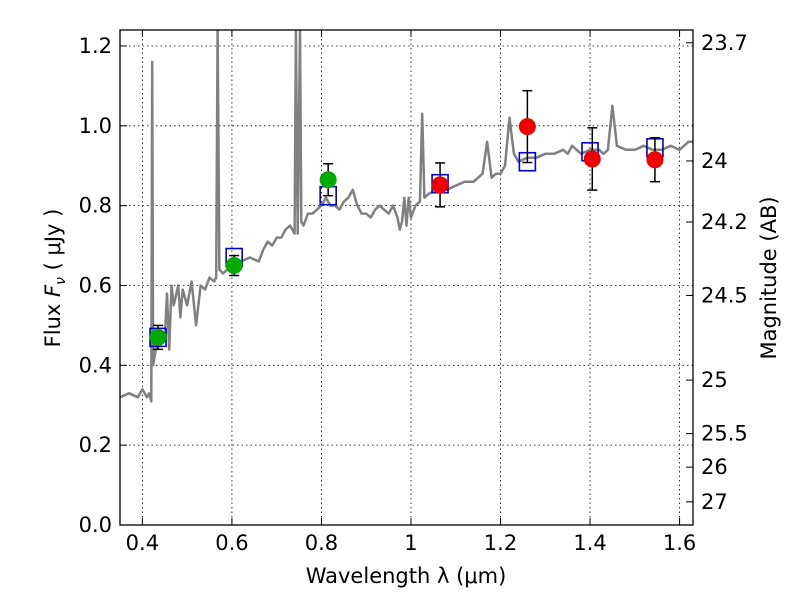 The height and width of the screenshot is (600, 800). Describe the element at coordinates (724, 295) in the screenshot. I see `y2-tick-label: 24.5` at that location.